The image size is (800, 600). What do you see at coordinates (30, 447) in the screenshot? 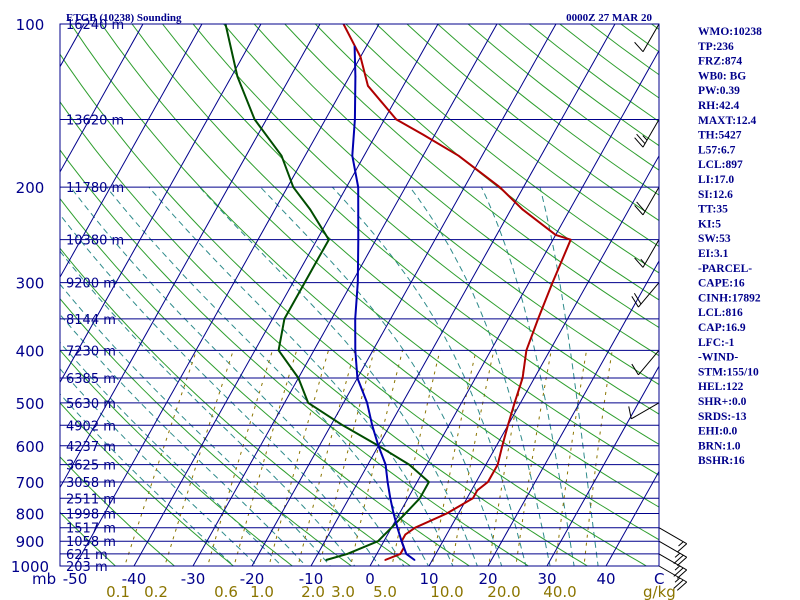
I see `pressure-tick-label: 600` at bounding box center [30, 447].